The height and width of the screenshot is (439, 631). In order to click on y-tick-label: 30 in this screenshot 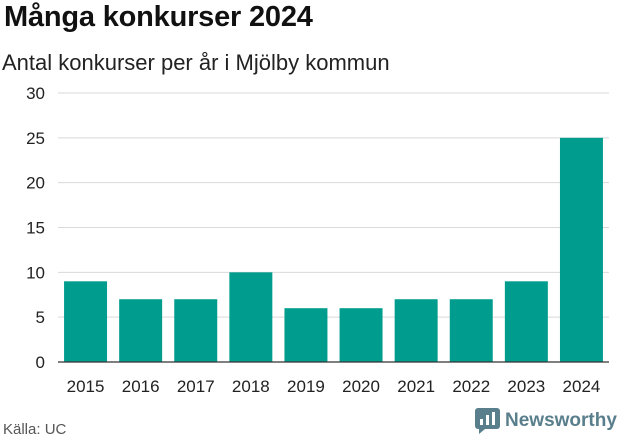, I will do `click(35, 93)`.